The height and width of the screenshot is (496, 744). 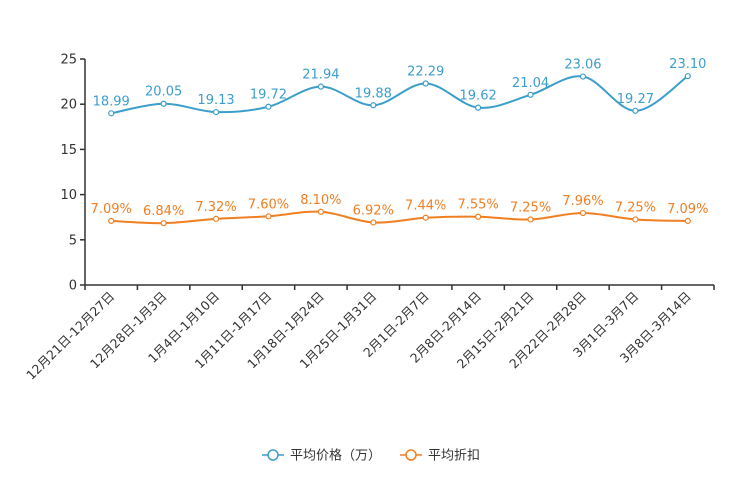 What do you see at coordinates (582, 65) in the screenshot?
I see `data-label: 23.06` at bounding box center [582, 65].